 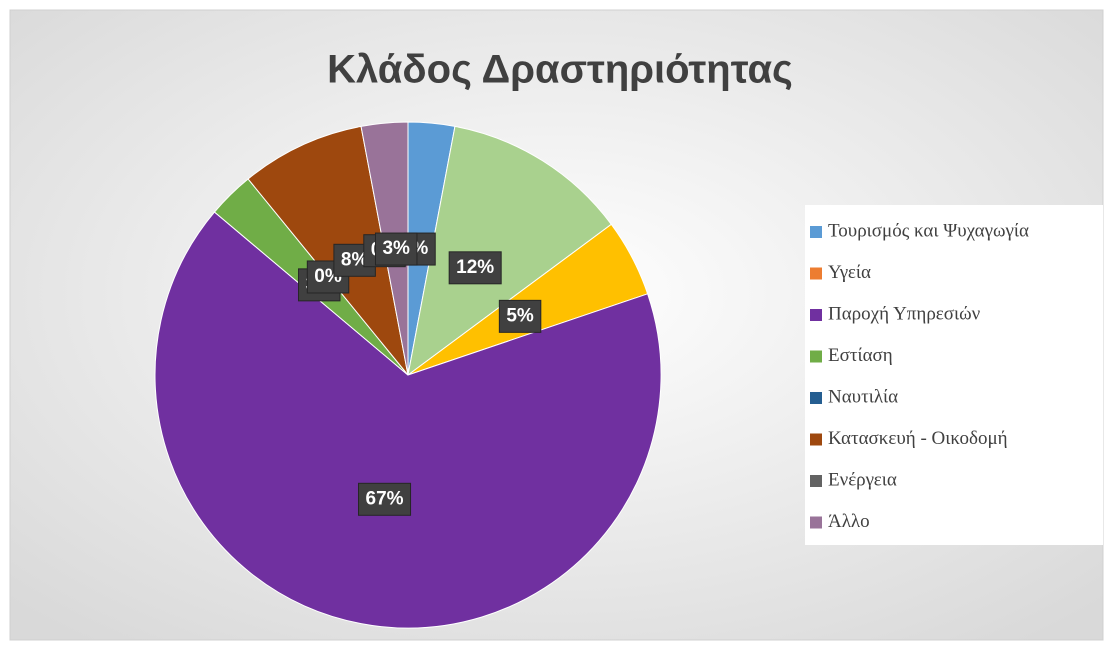 I want to click on data-label-text: 5%, so click(x=520, y=315).